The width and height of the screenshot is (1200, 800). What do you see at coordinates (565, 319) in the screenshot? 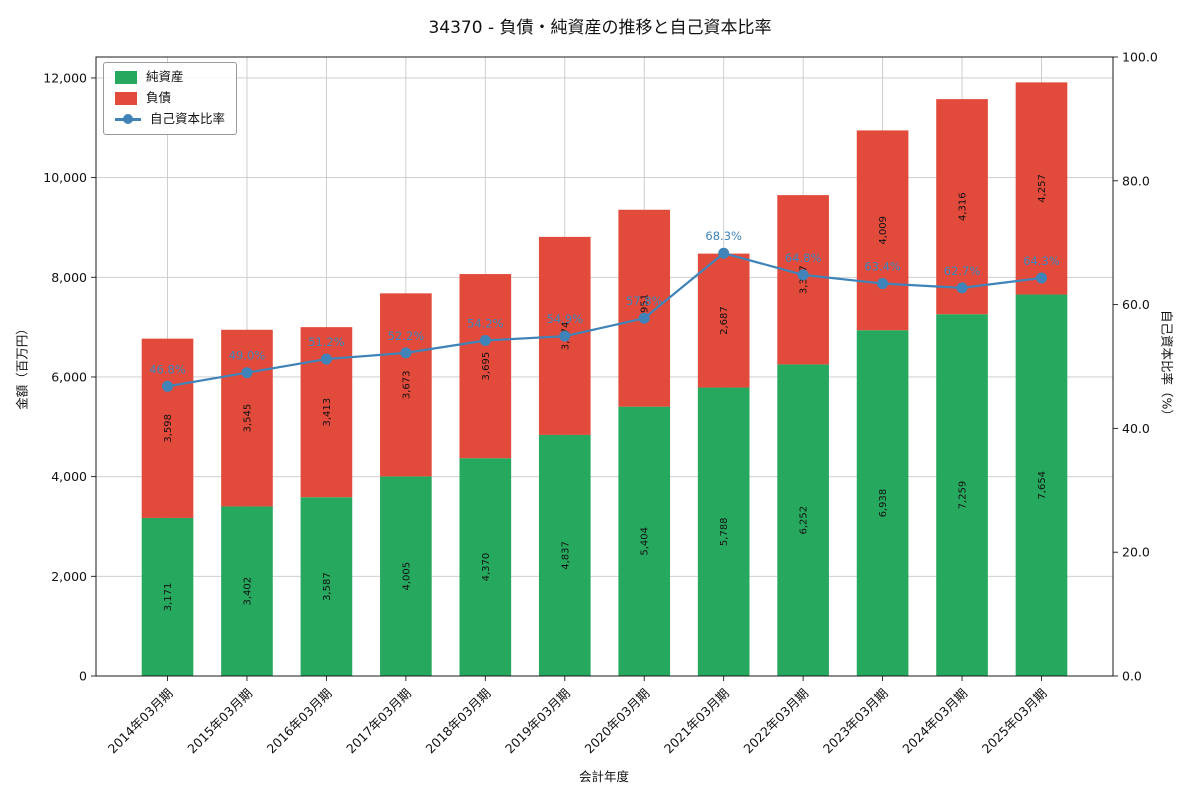
I see `ratio-percent-label: 54.9%` at bounding box center [565, 319].